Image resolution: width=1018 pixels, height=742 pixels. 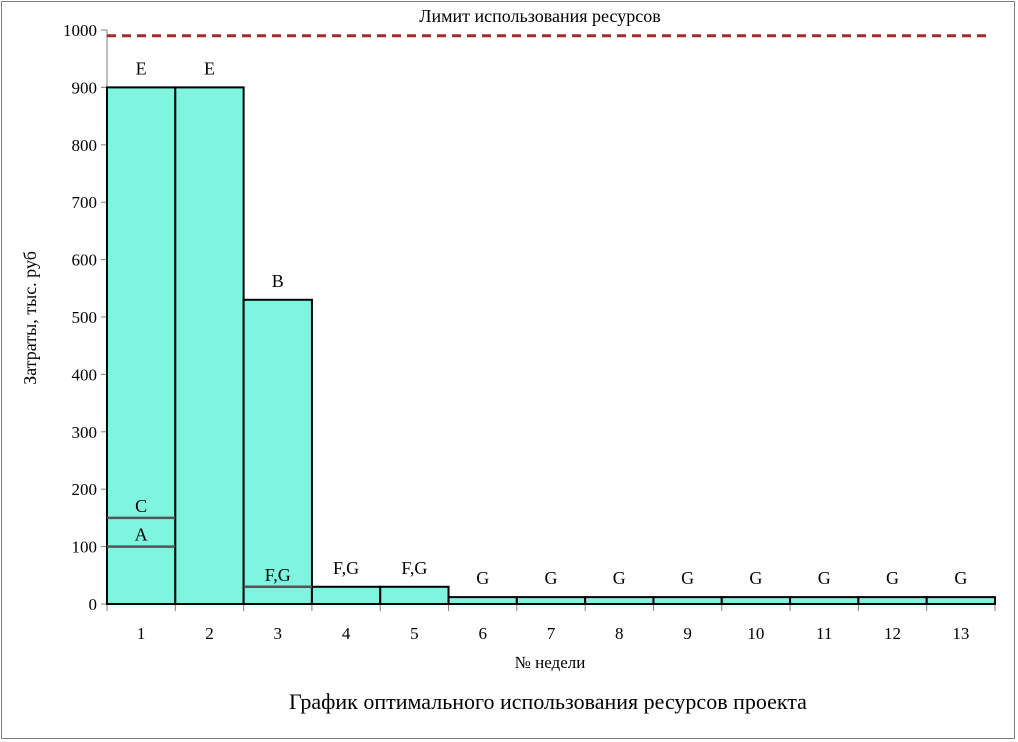 I want to click on x-tick-label: 7, so click(x=551, y=633).